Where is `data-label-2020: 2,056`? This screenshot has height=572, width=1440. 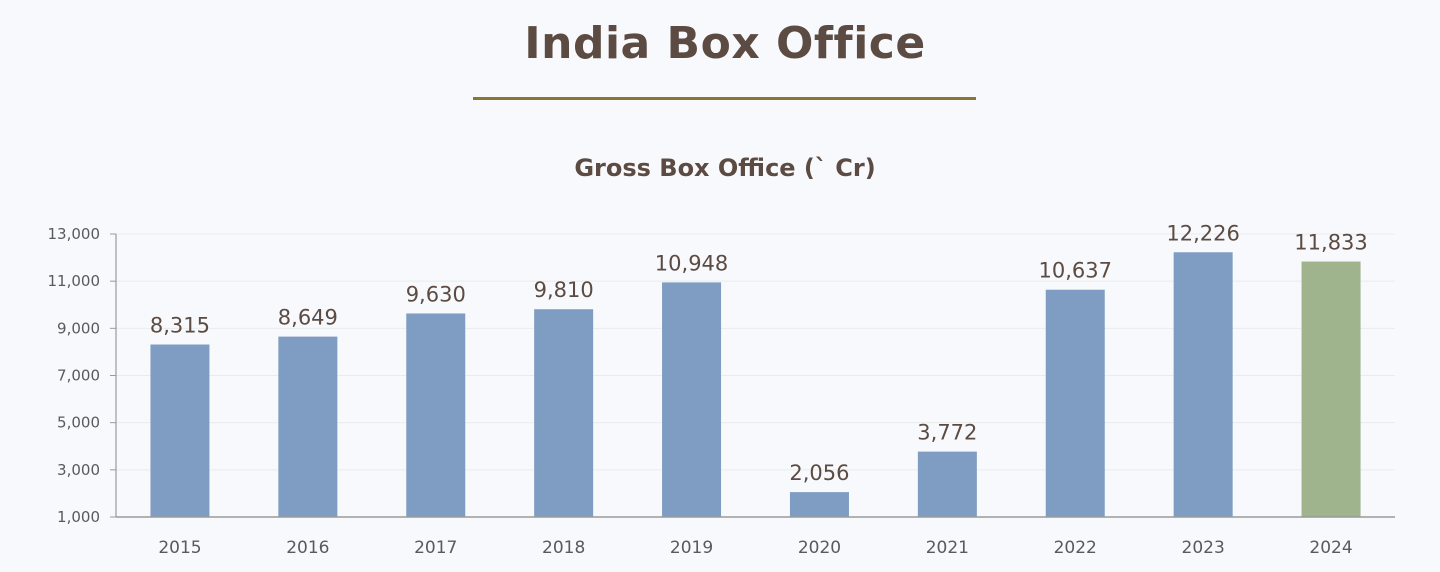 data-label-2020: 2,056 is located at coordinates (819, 473).